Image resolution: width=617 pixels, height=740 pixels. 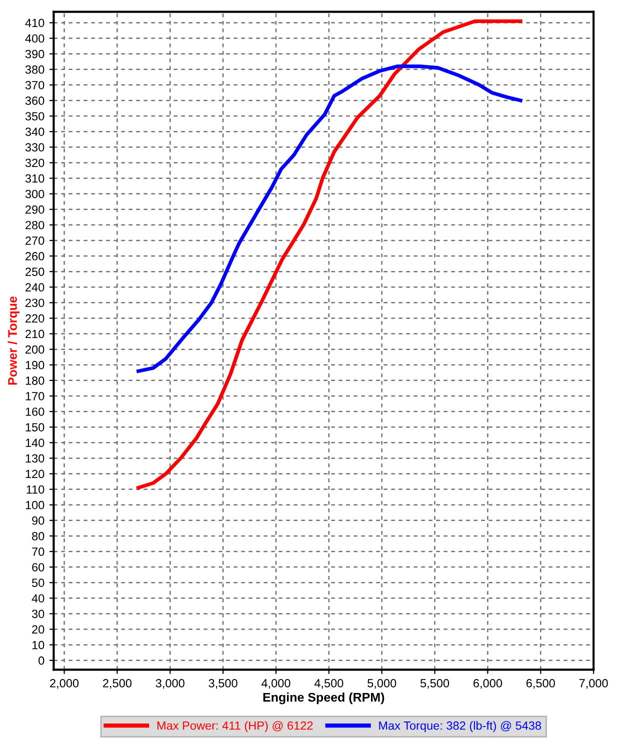 I want to click on legend-label: Max Power: 411 (HP) @ 6122, so click(x=235, y=726).